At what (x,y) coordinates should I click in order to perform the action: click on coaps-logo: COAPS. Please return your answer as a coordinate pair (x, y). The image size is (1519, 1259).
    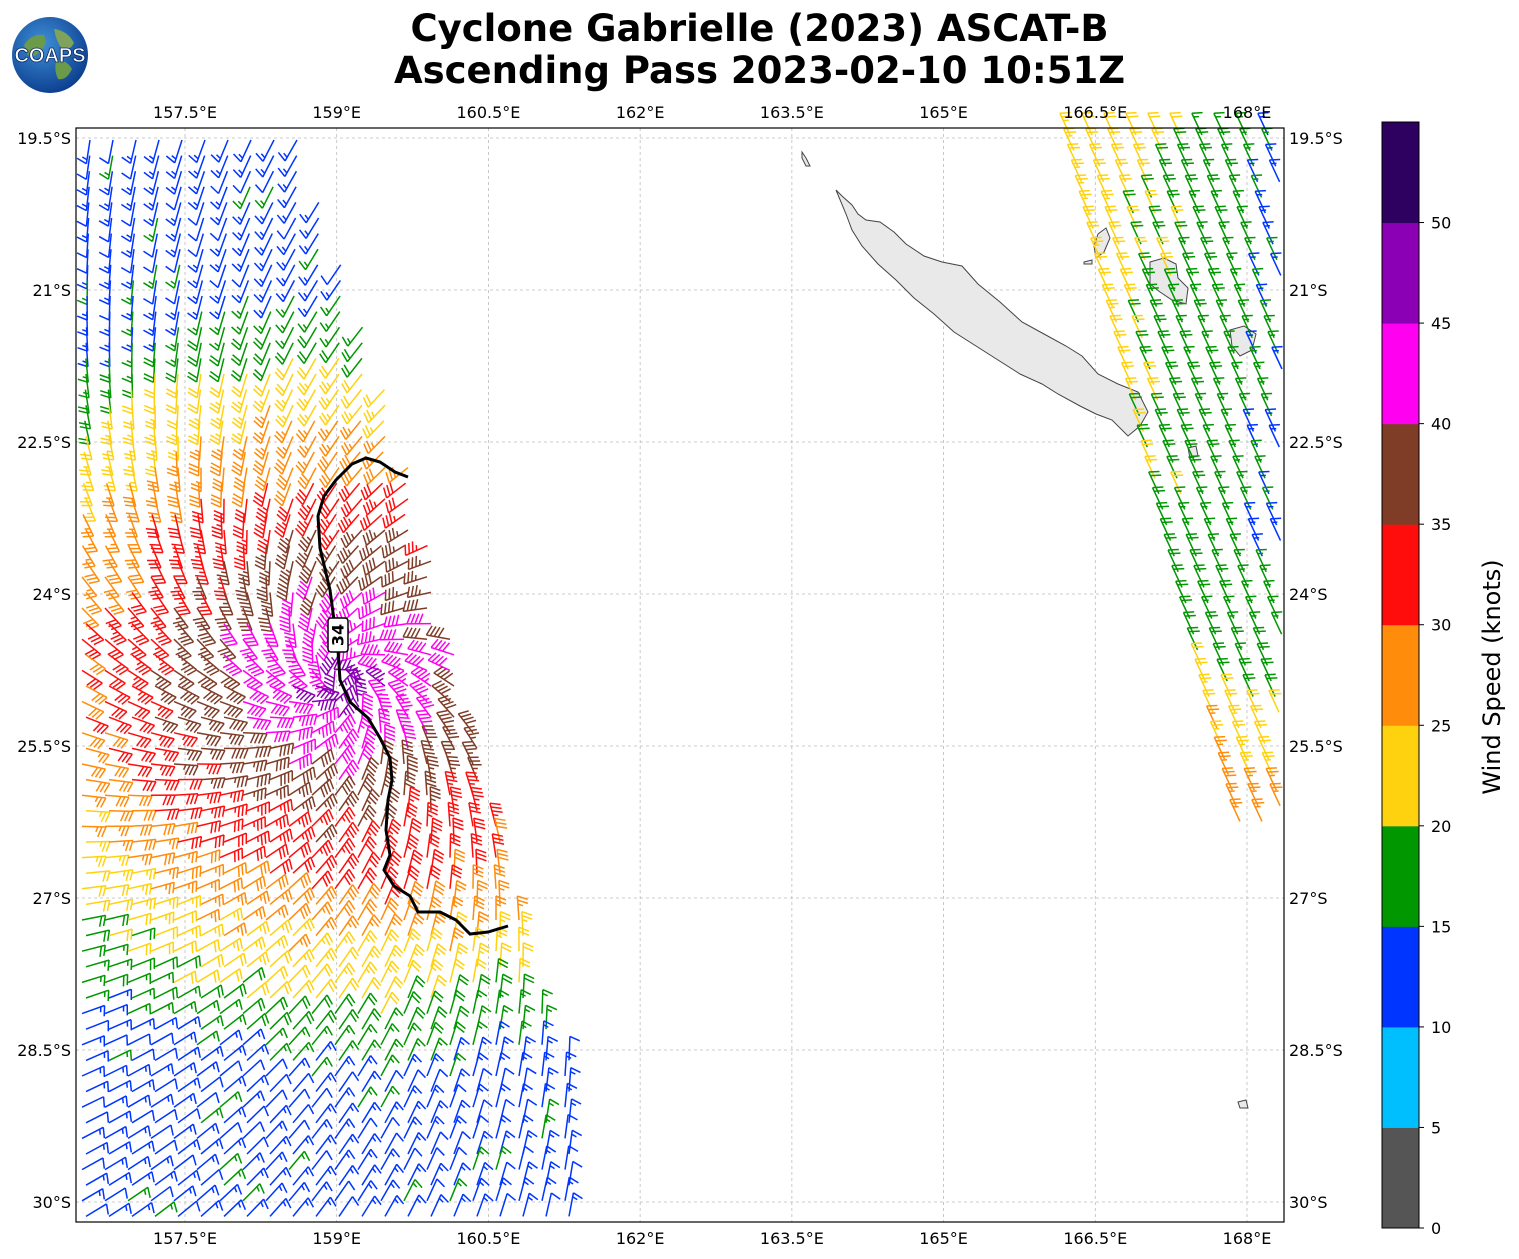
    Looking at the image, I should click on (50, 55).